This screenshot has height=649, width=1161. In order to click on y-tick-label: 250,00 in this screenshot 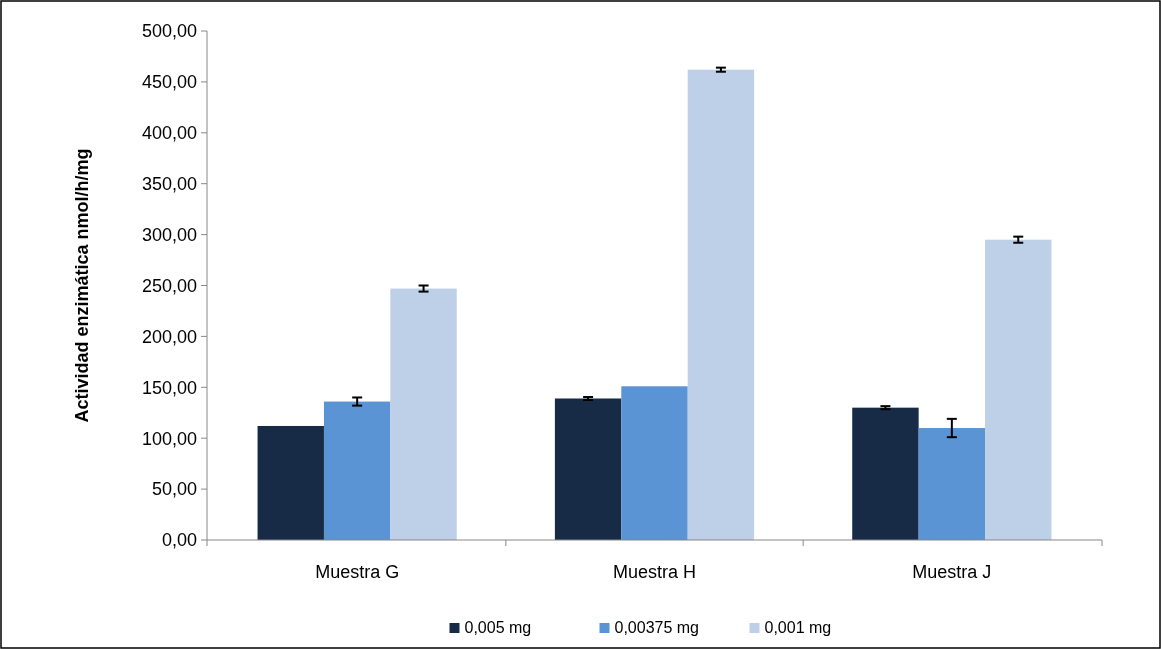, I will do `click(169, 285)`.